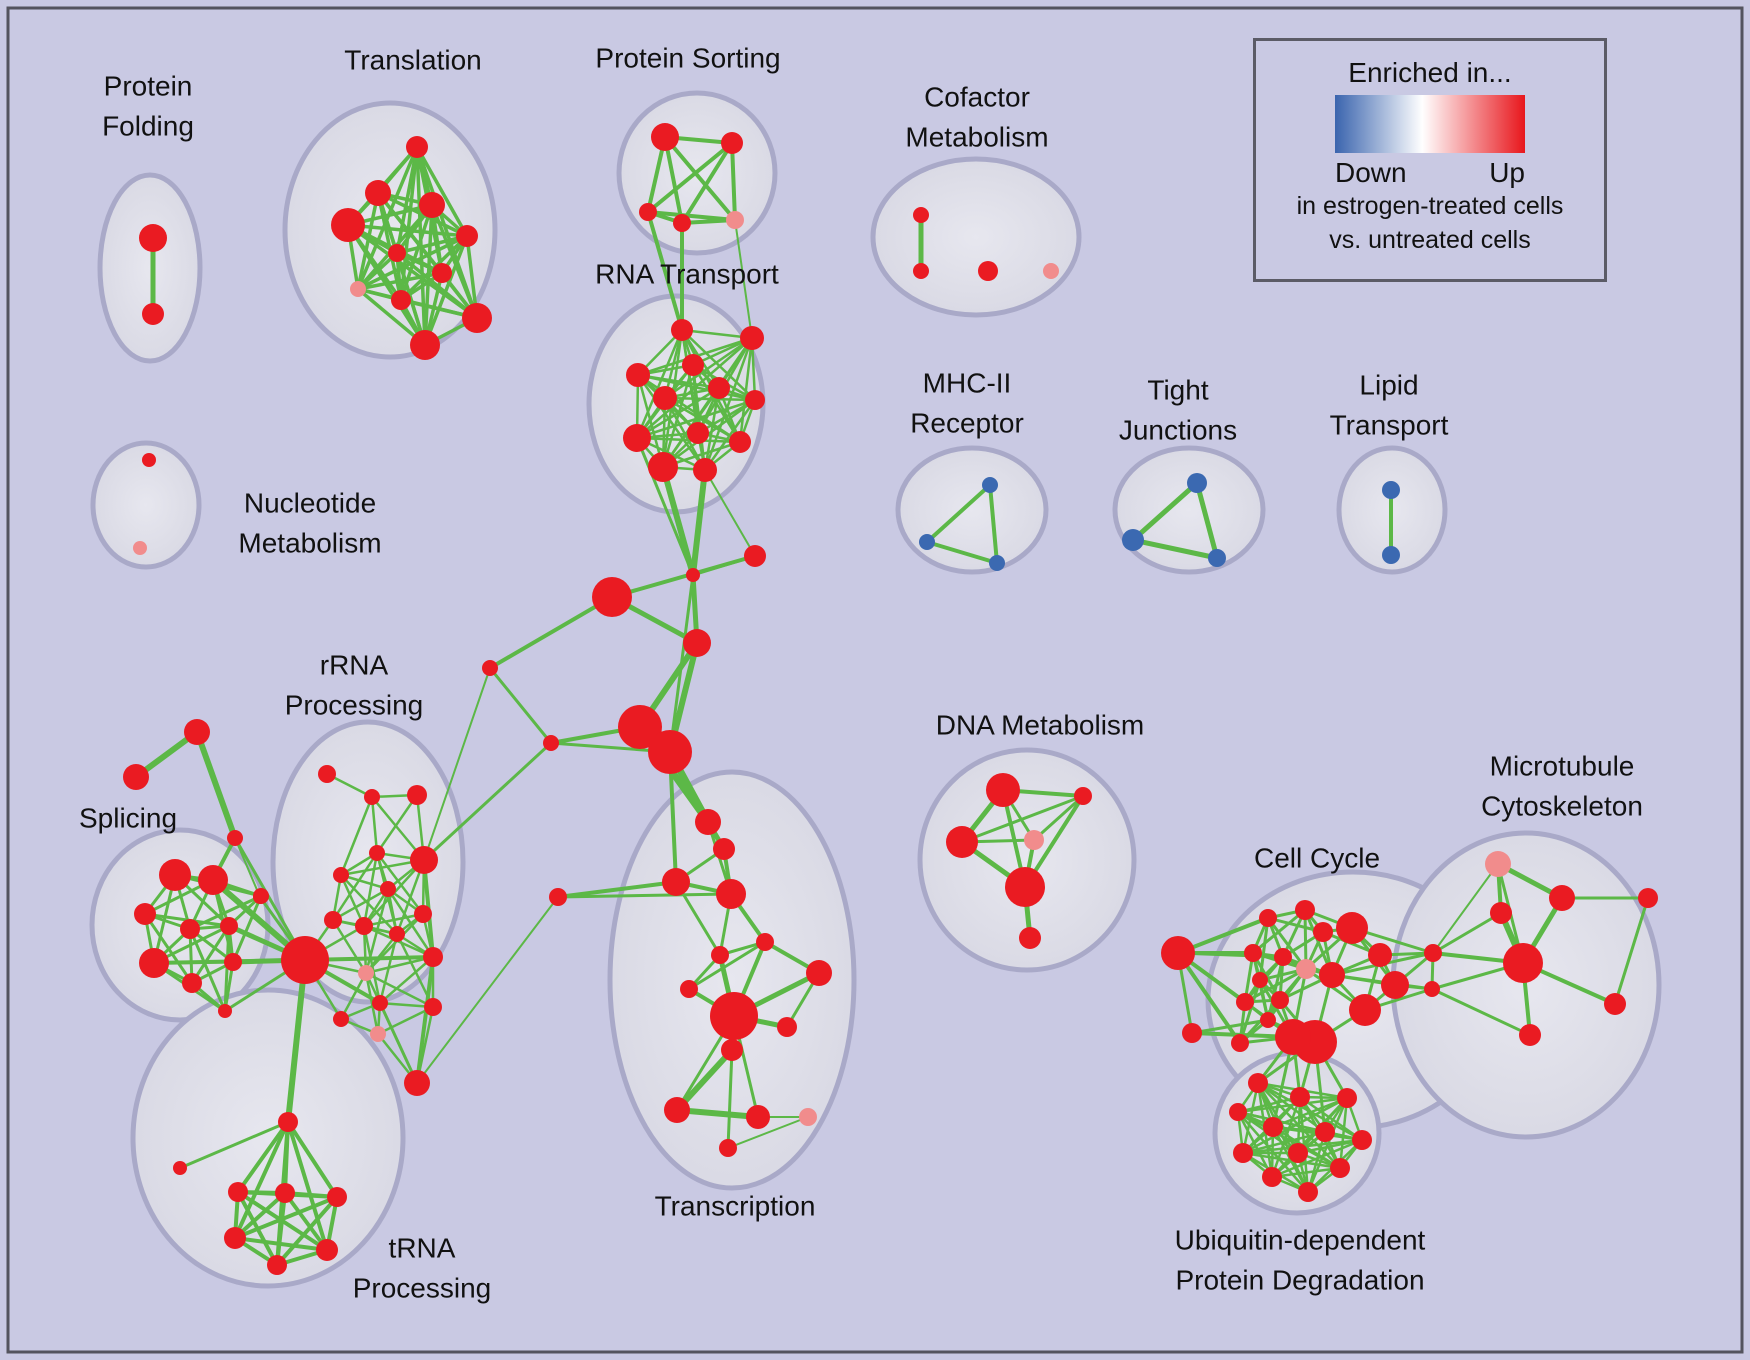  What do you see at coordinates (1243, 1153) in the screenshot?
I see `gene-set-node-u8` at bounding box center [1243, 1153].